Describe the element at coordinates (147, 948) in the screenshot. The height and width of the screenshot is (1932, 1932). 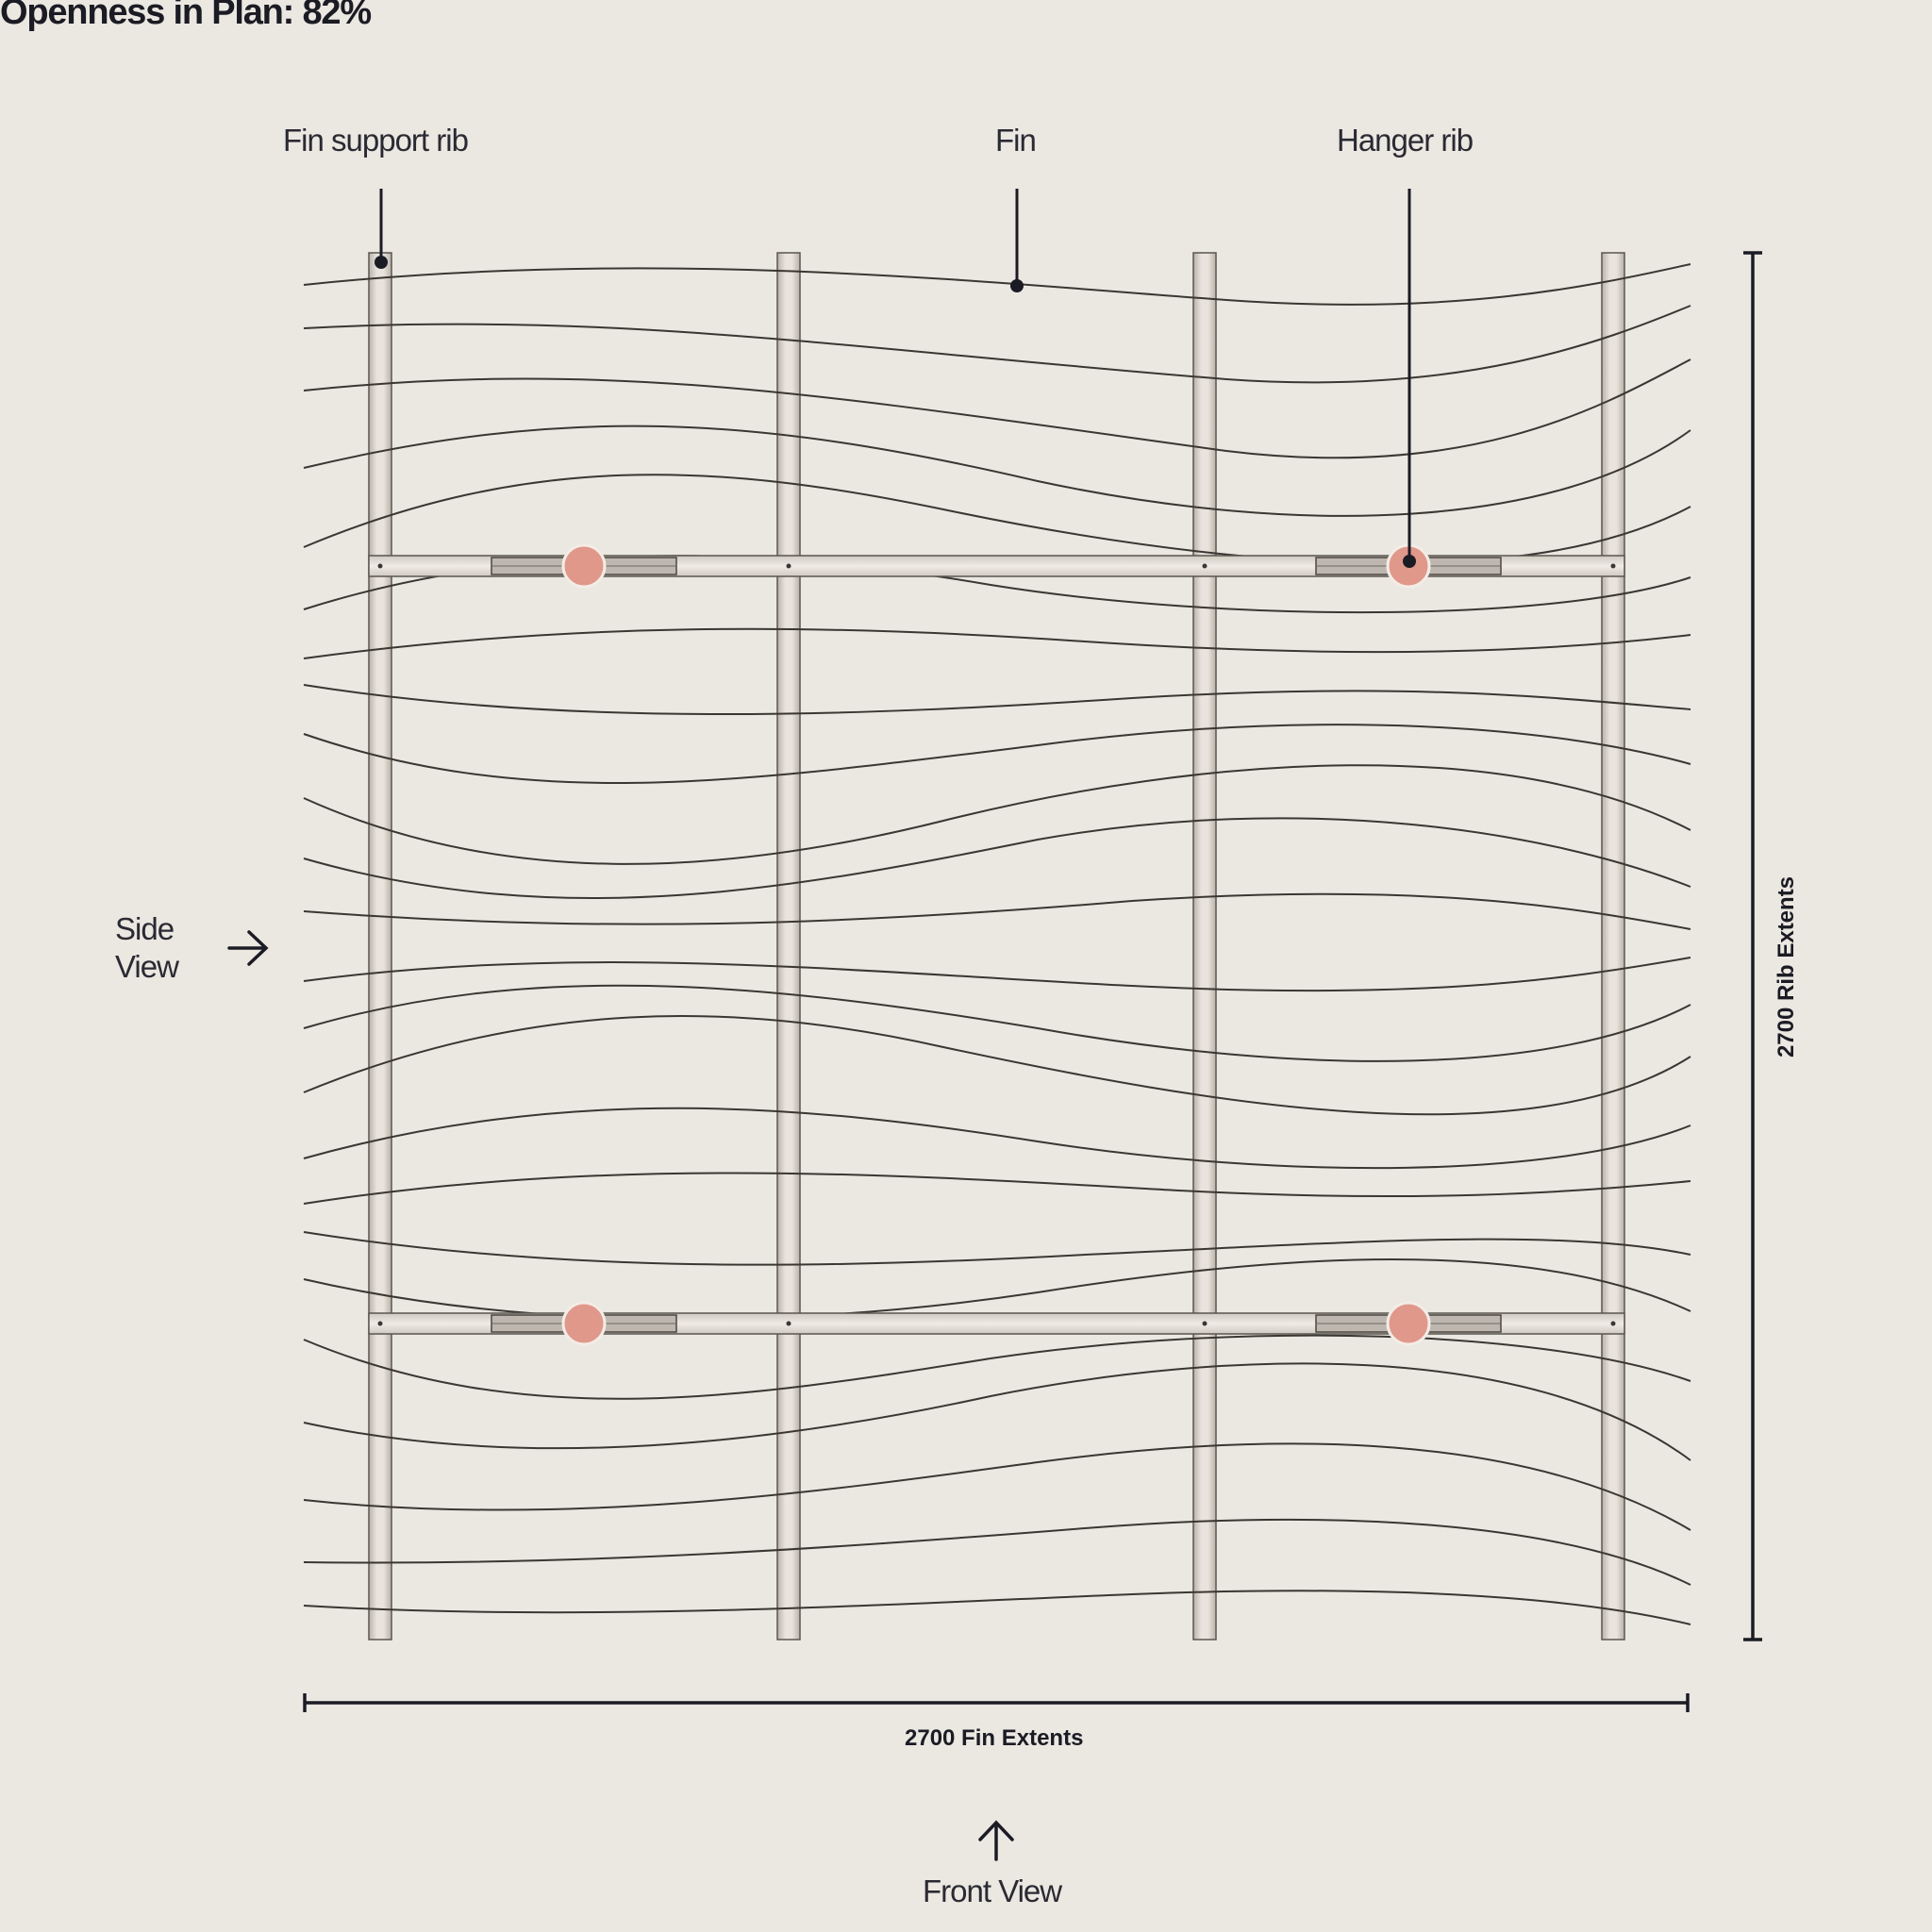
I see `side-view-label: Side View` at that location.